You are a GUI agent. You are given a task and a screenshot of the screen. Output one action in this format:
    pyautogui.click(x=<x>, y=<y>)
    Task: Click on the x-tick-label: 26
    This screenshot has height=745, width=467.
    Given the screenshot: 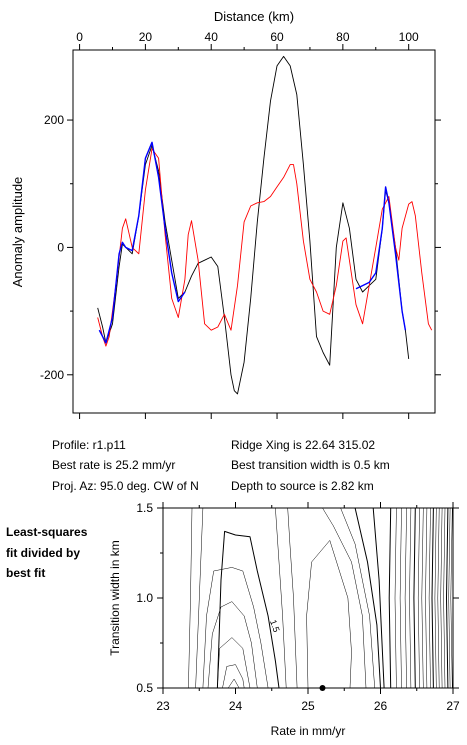 What is the action you would take?
    pyautogui.click(x=381, y=706)
    